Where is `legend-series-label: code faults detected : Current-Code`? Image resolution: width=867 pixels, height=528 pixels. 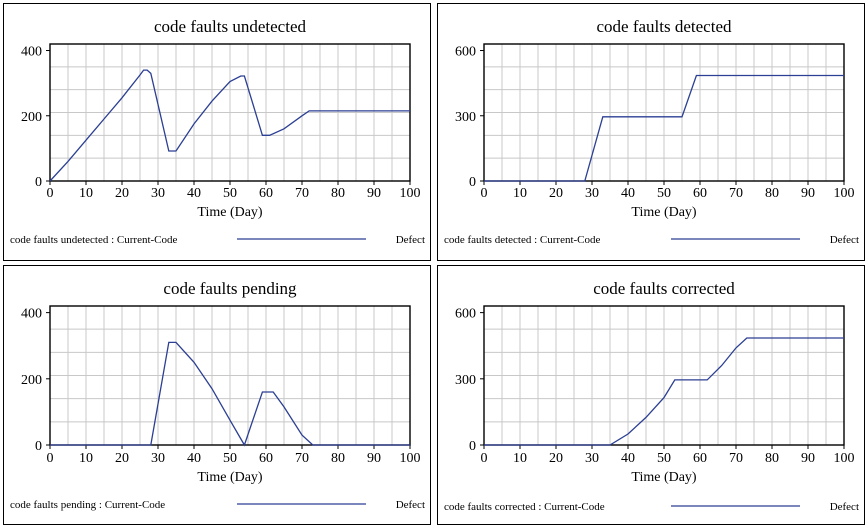
legend-series-label: code faults detected : Current-Code is located at coordinates (522, 240).